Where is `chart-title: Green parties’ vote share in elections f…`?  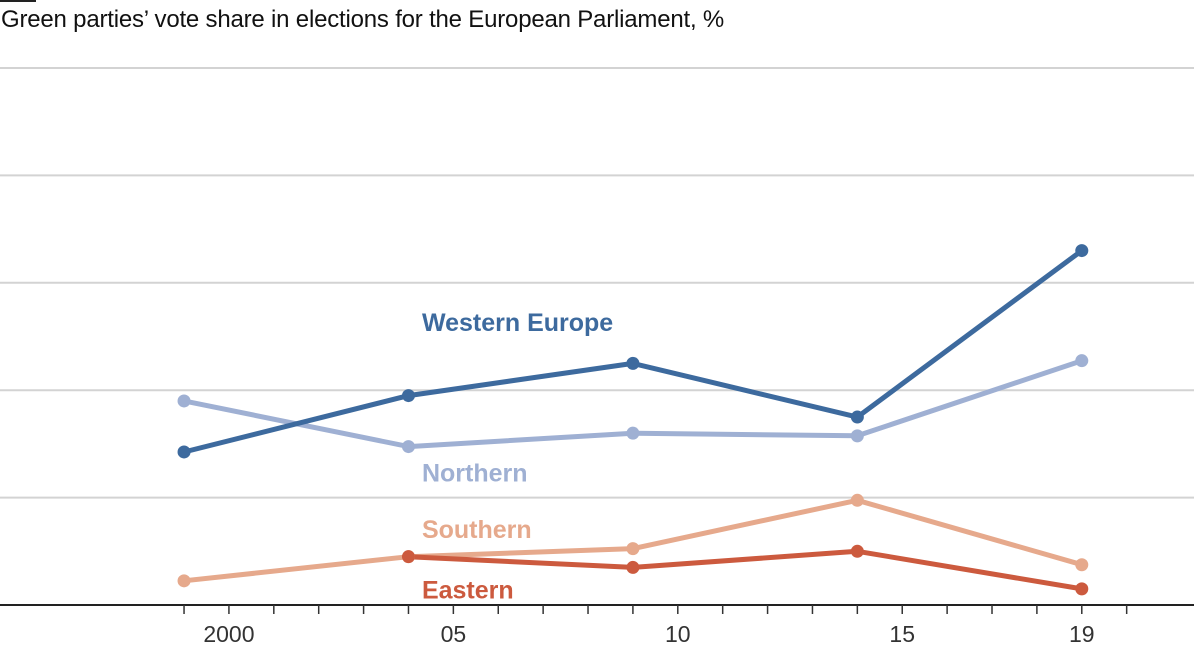
chart-title: Green parties’ vote share in elections f… is located at coordinates (363, 19).